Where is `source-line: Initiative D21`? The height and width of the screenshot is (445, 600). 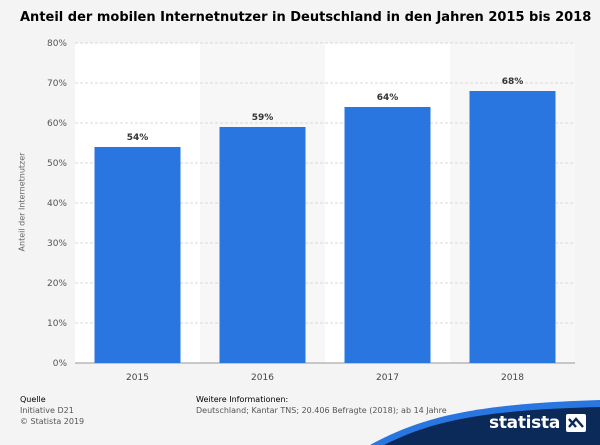 source-line: Initiative D21 is located at coordinates (47, 410).